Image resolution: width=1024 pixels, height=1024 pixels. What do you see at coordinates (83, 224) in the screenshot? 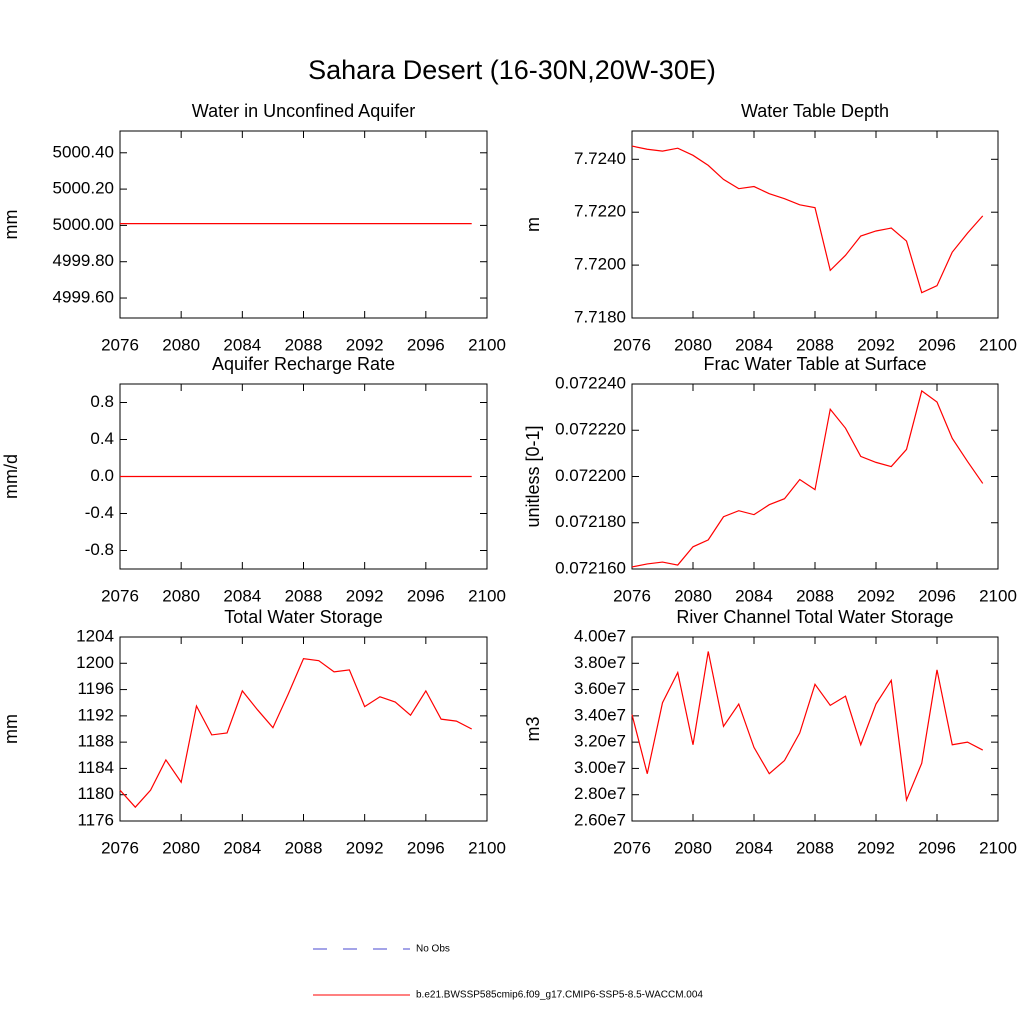
I see `y-tick-label: 5000.00` at bounding box center [83, 224].